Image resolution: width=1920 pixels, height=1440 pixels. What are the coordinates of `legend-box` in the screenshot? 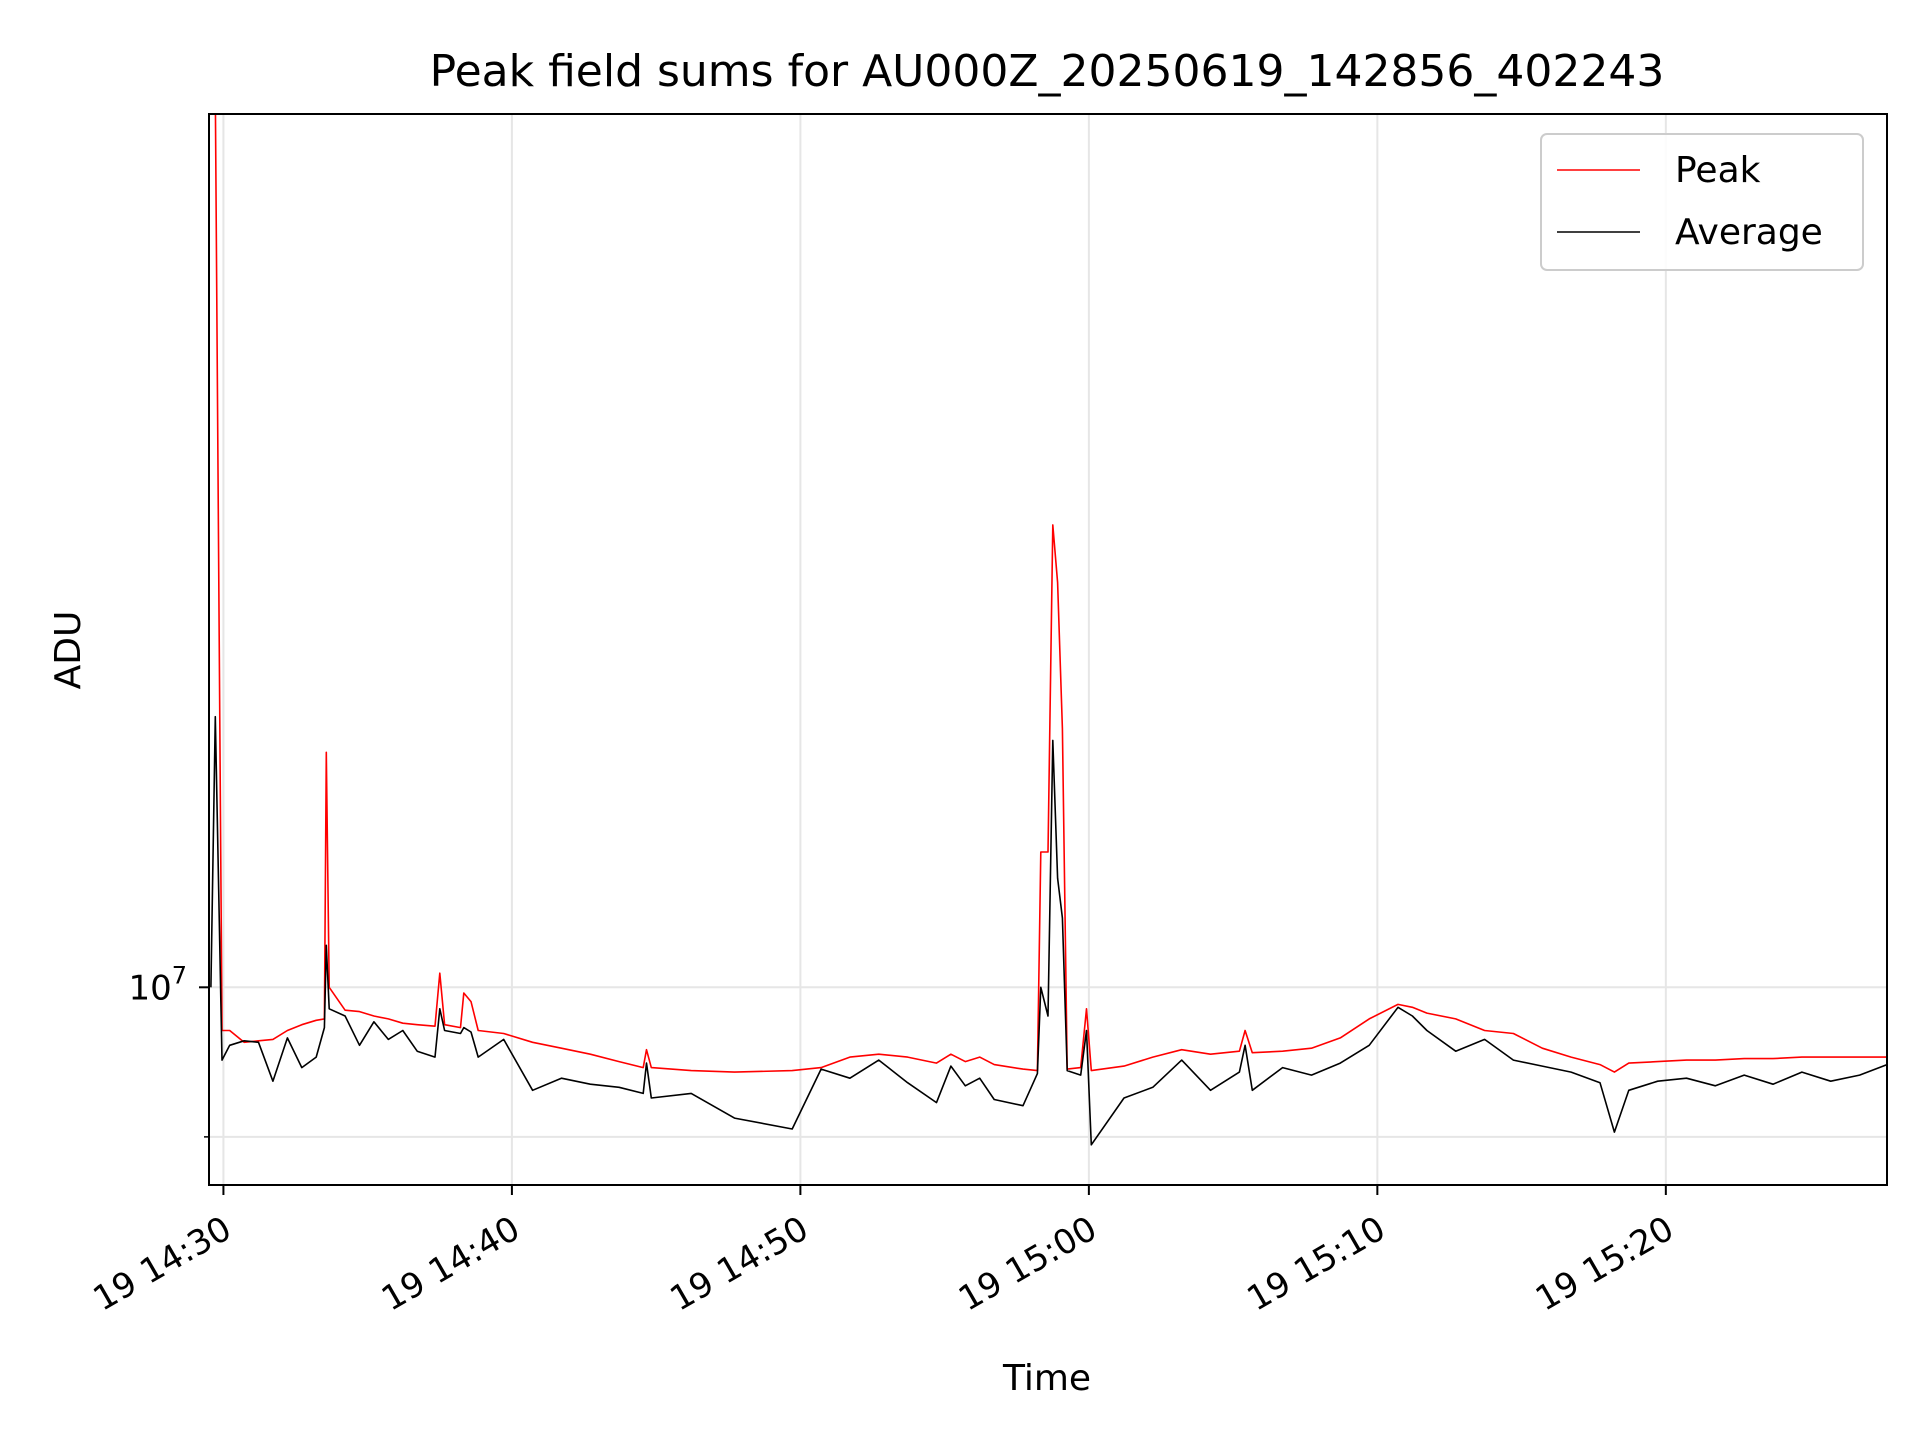 It's located at (1702, 202).